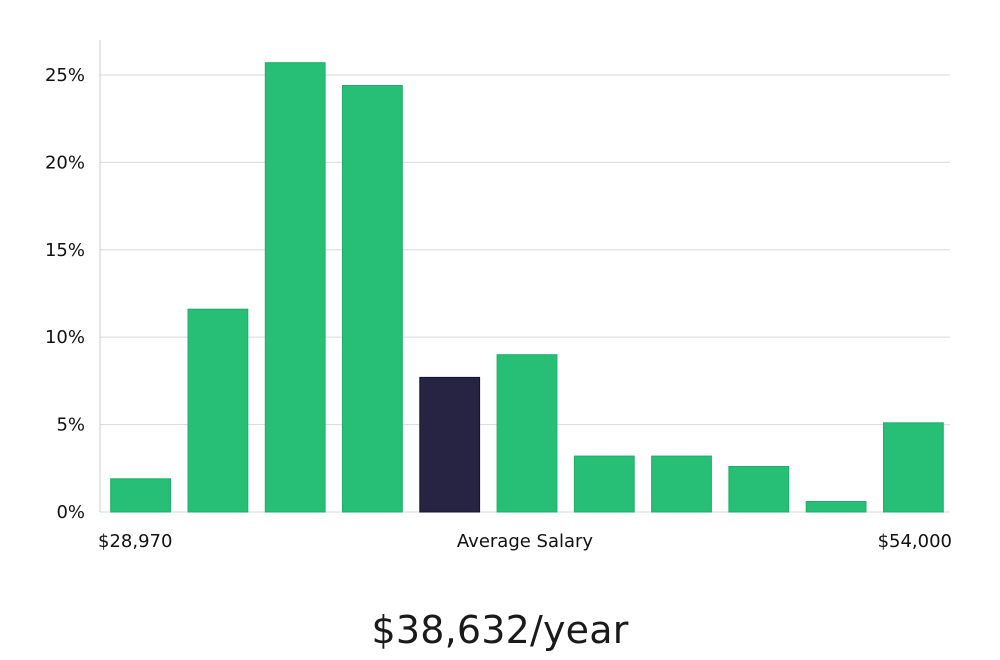  Describe the element at coordinates (65, 250) in the screenshot. I see `y-tick-label: 15%` at that location.